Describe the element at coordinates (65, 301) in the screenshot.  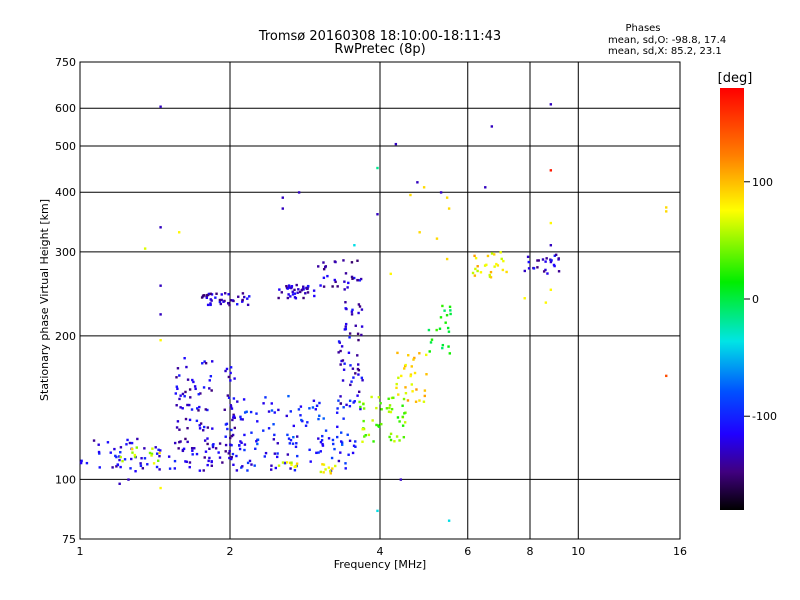
I see `y-tick-labels: 75 100 200 300 400 500 600 750` at that location.